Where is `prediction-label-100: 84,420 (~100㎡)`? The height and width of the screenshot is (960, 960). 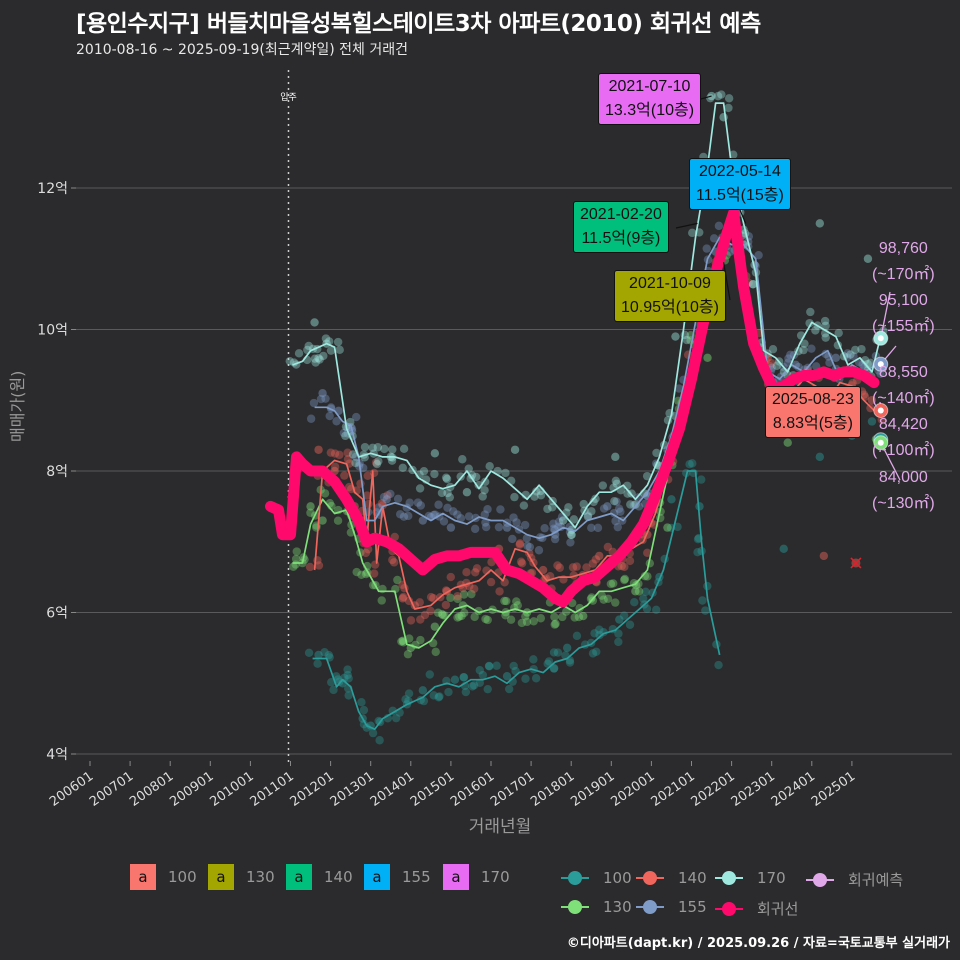
prediction-label-100: 84,420 (~100㎡) is located at coordinates (903, 438).